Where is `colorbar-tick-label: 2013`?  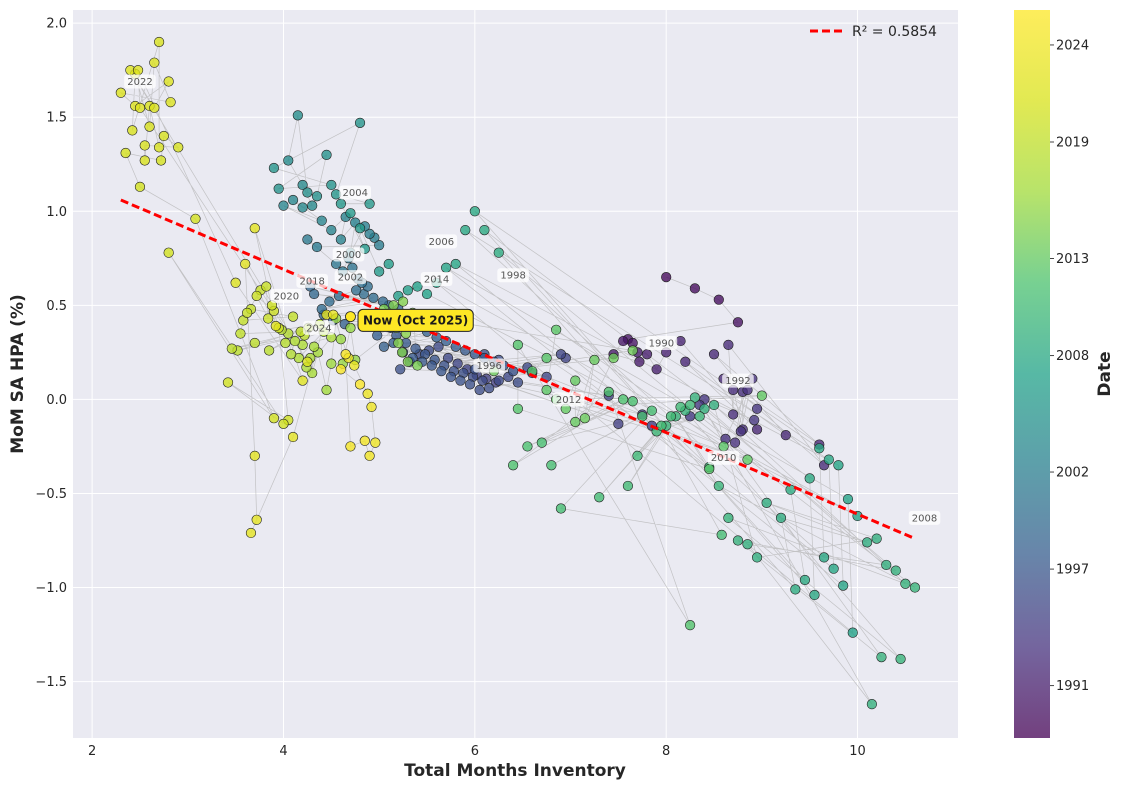 colorbar-tick-label: 2013 is located at coordinates (1072, 259).